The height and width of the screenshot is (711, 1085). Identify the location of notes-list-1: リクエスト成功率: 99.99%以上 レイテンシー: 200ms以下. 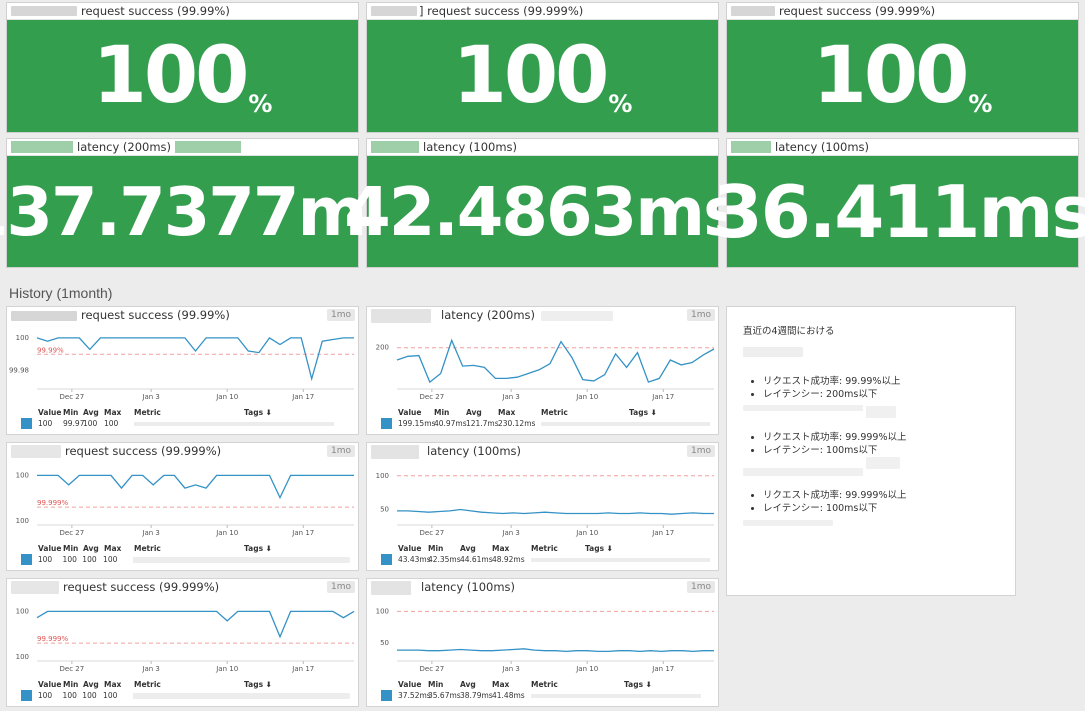
(871, 388).